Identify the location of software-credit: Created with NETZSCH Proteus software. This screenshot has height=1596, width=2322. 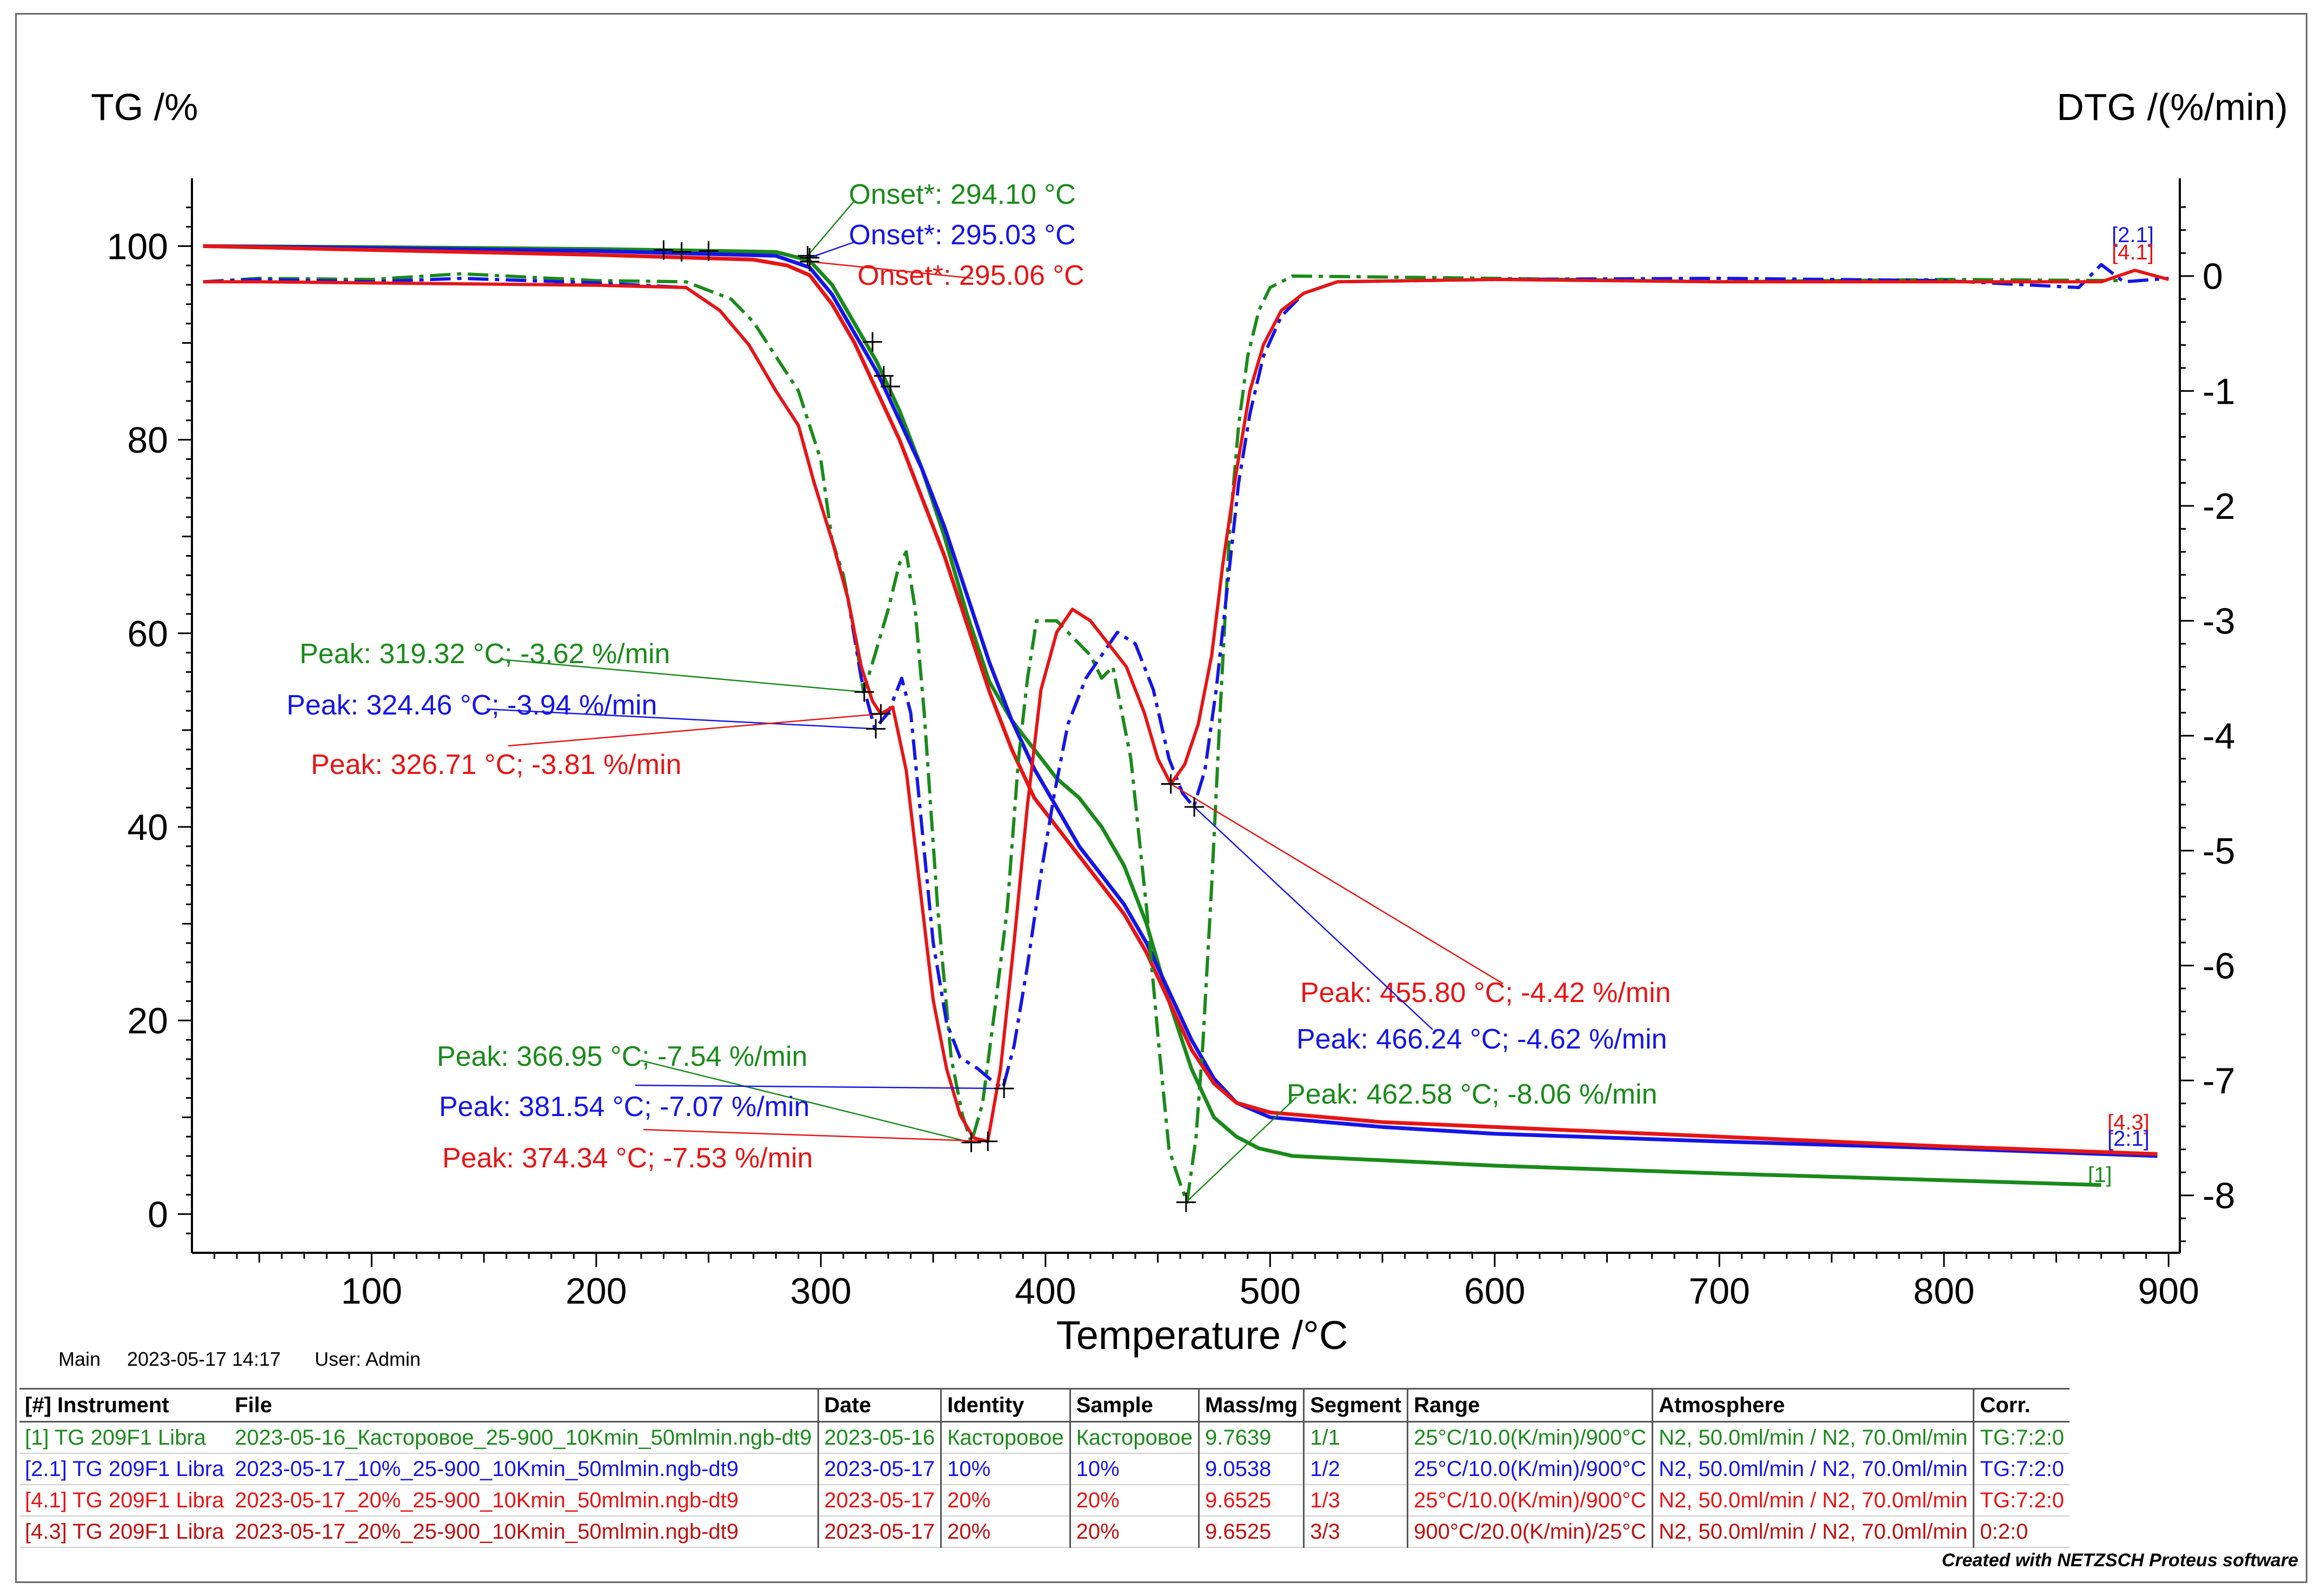
(2119, 1560).